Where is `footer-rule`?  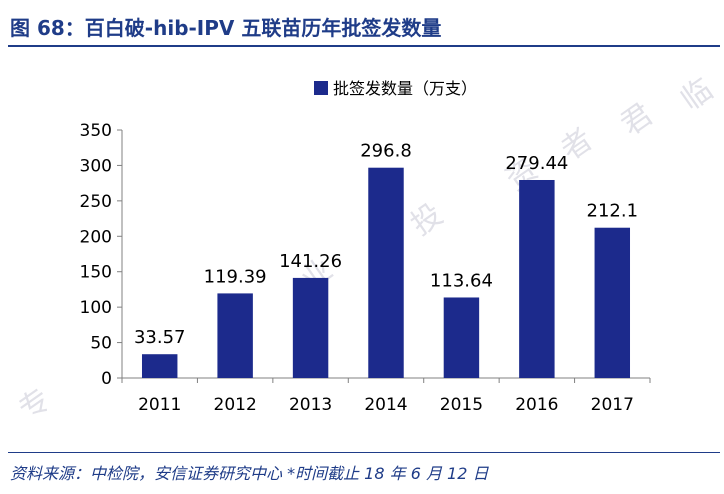
footer-rule is located at coordinates (364, 452).